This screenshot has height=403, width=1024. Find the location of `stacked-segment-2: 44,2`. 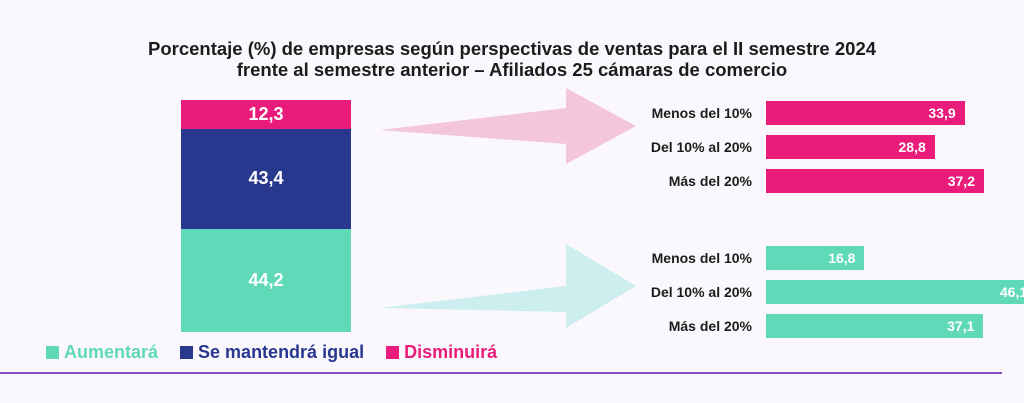

stacked-segment-2: 44,2 is located at coordinates (266, 280).